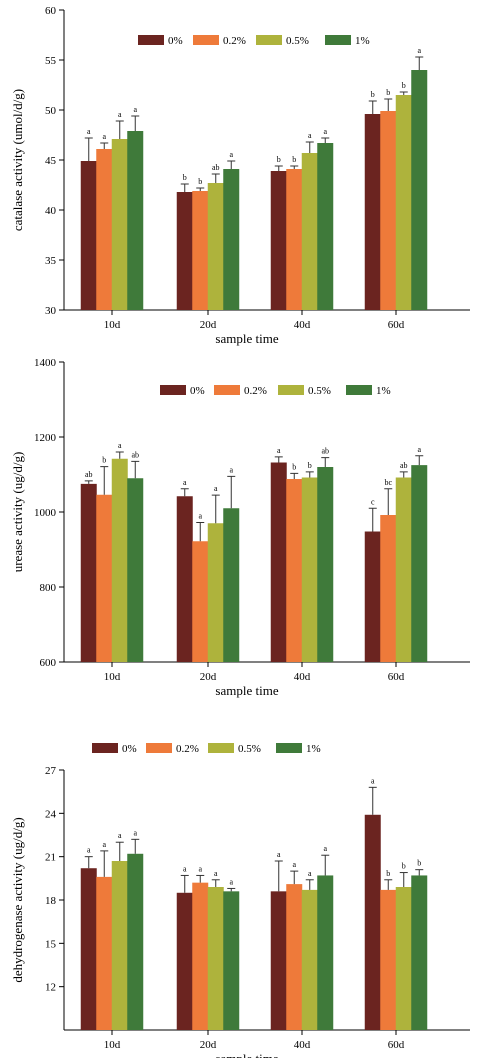 The width and height of the screenshot is (484, 1058). I want to click on y-tick-label: 60, so click(51, 11).